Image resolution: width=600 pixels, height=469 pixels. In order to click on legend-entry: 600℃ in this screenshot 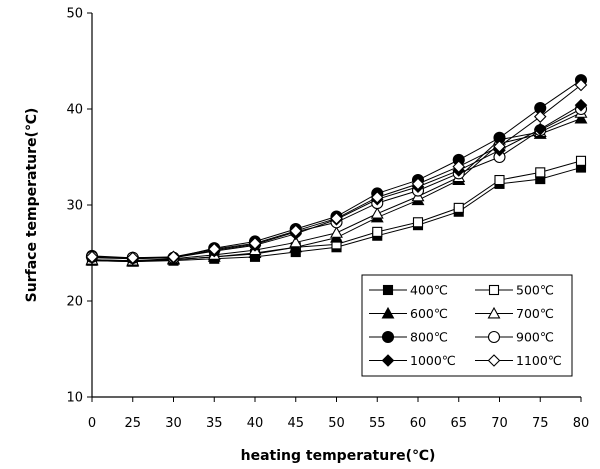, I will do `click(408, 313)`.